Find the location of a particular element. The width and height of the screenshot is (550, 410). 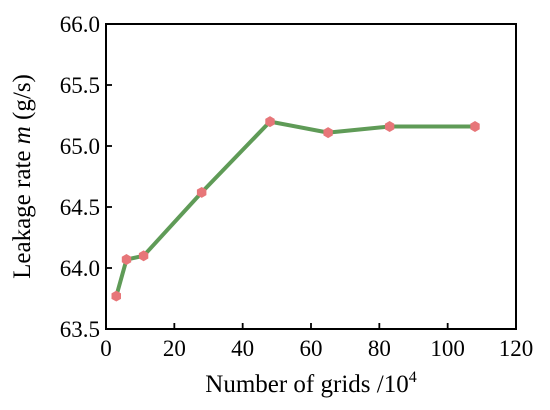

y-tick-label: 65.0 is located at coordinates (80, 146).